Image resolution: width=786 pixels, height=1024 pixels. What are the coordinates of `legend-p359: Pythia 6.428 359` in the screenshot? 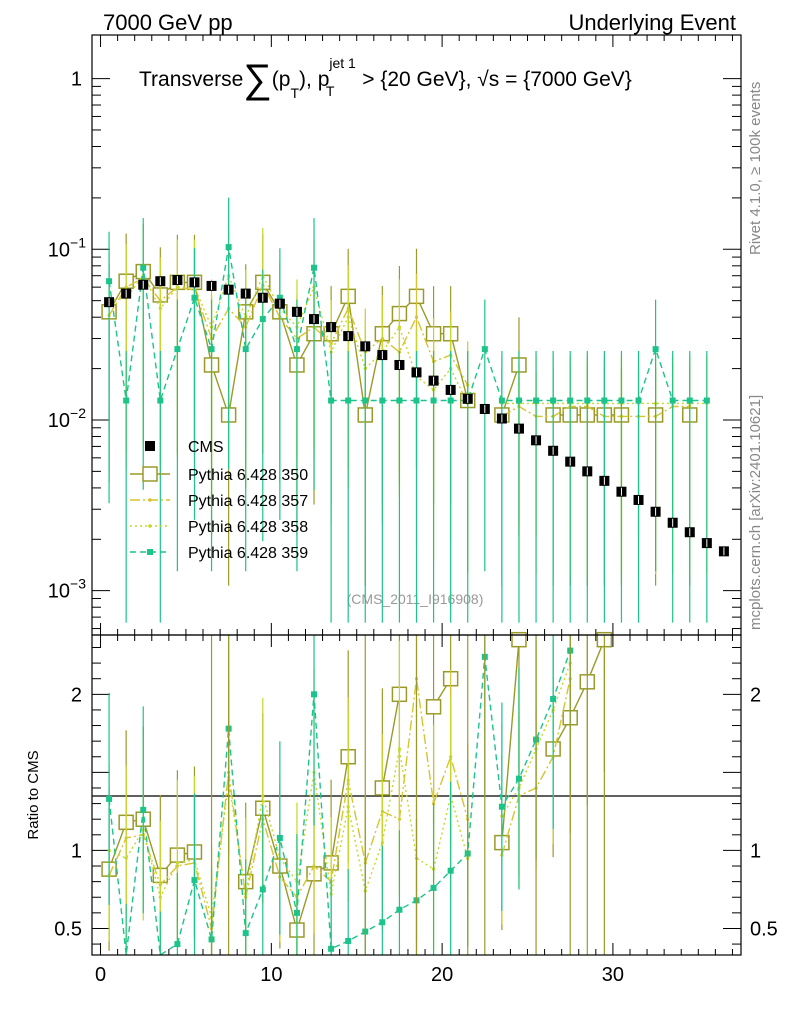 It's located at (219, 553).